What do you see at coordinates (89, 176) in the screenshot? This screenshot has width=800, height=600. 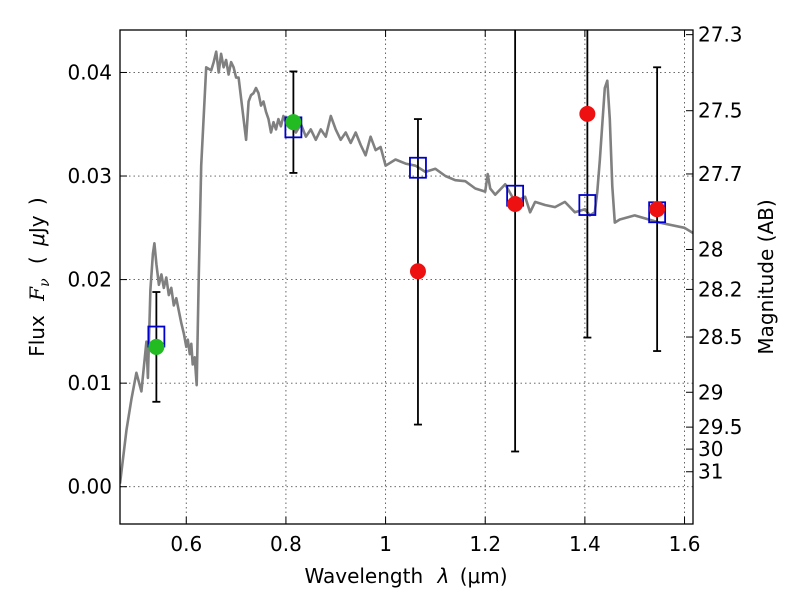 I see `y-tick-label: 0.03` at bounding box center [89, 176].